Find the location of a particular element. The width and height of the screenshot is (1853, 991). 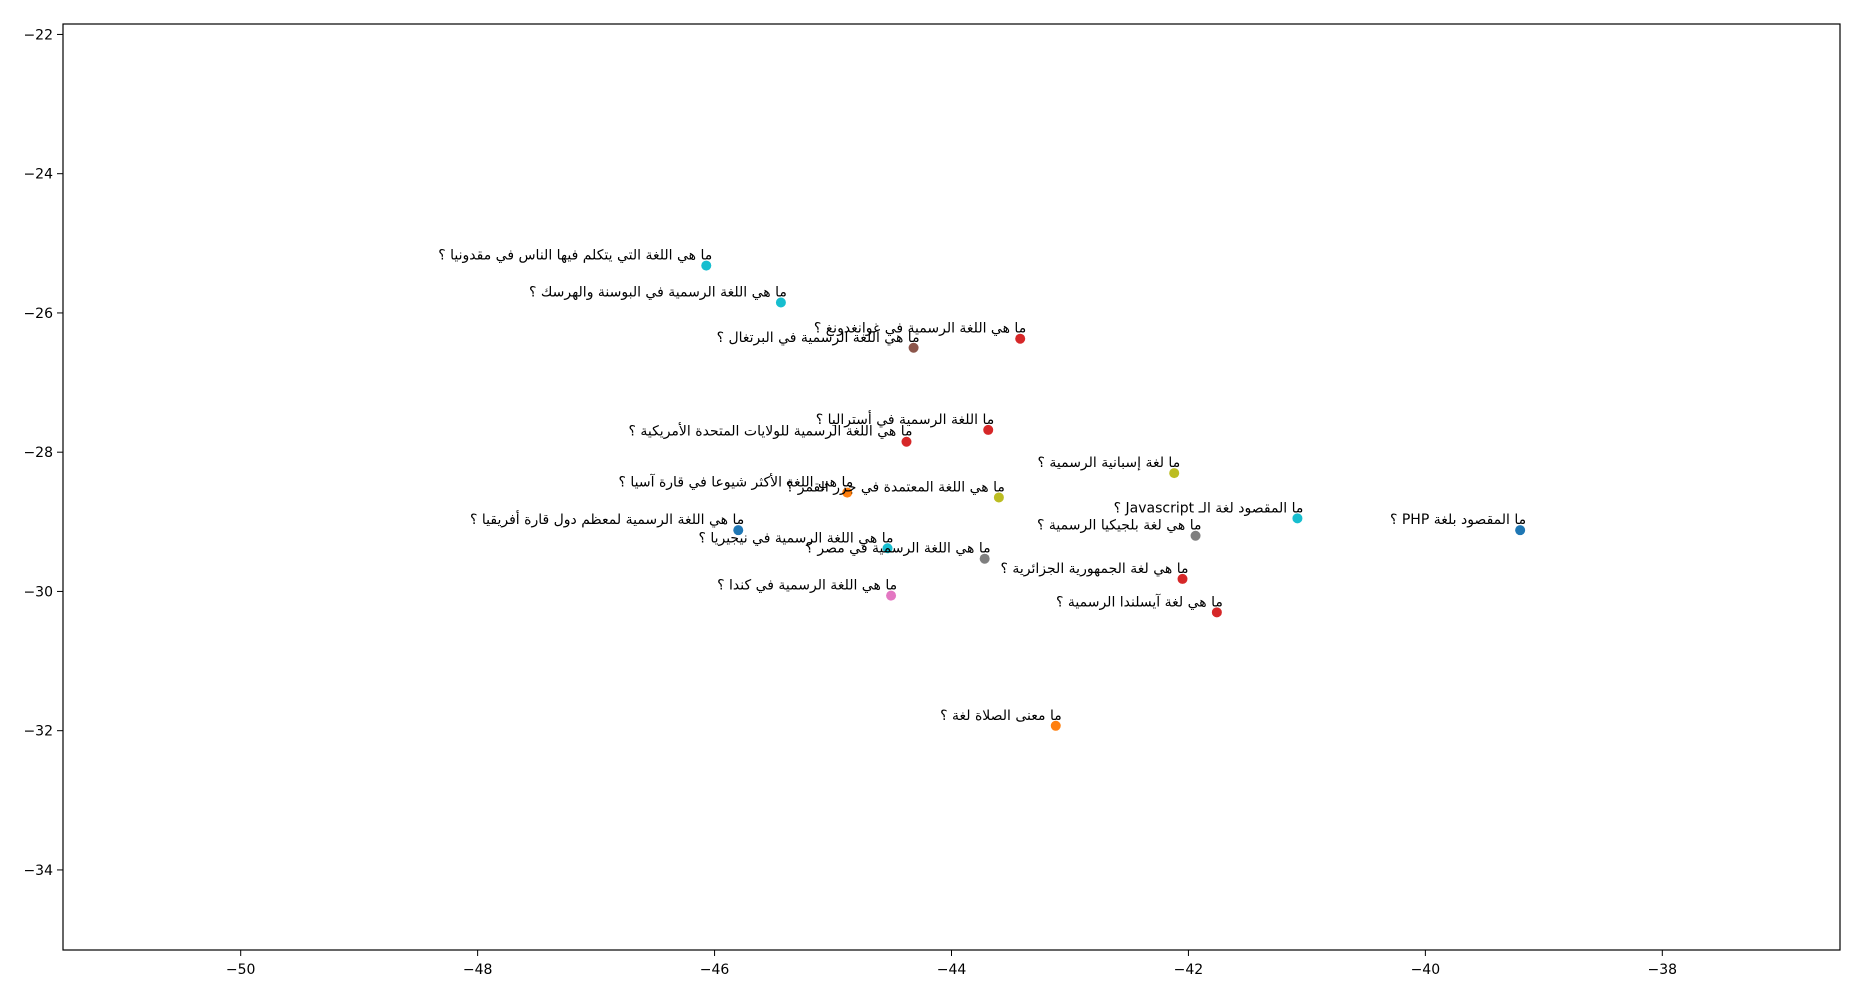

x-tick-label: −46 is located at coordinates (715, 970).